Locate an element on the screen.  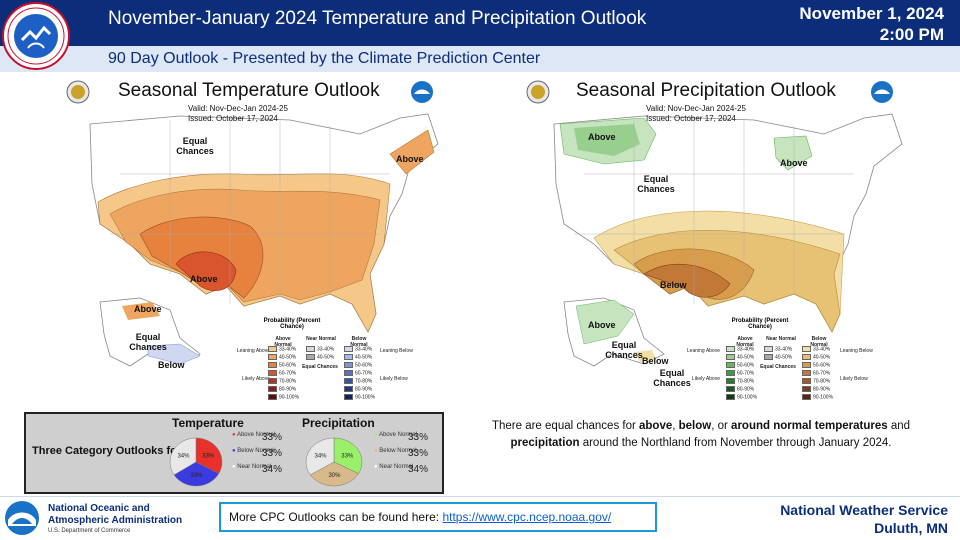
issued-line: Issued: October 17, 2024 is located at coordinates (691, 118).